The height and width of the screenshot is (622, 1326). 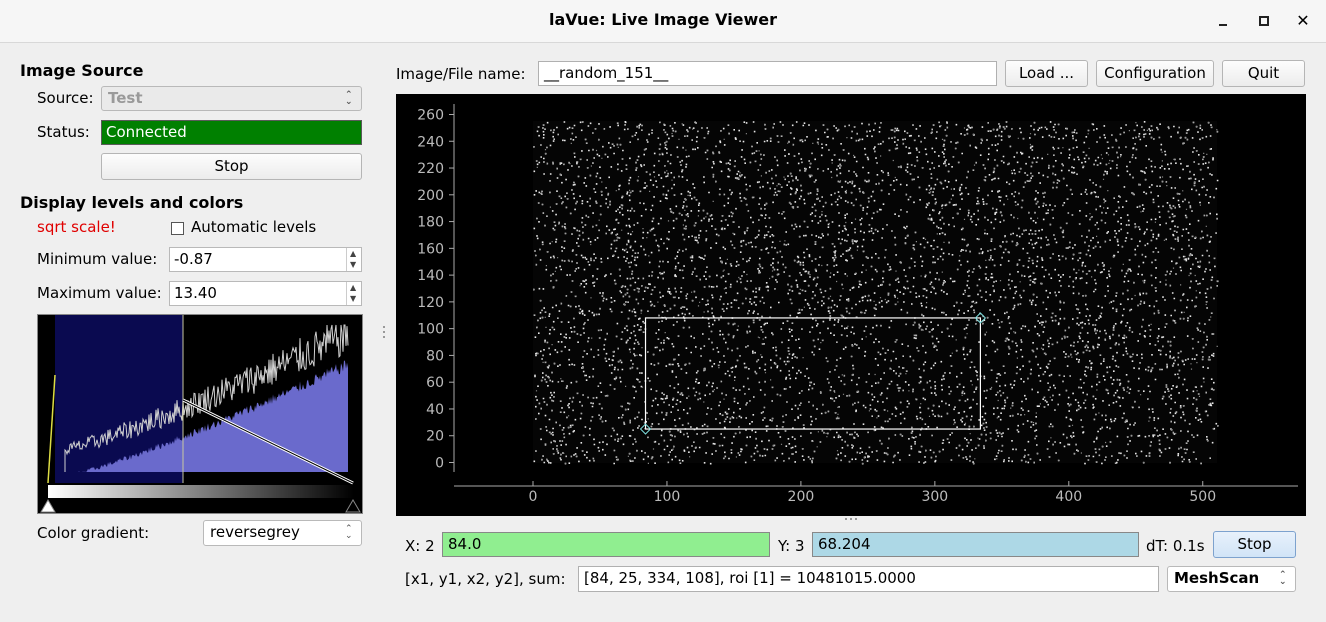 What do you see at coordinates (420, 546) in the screenshot?
I see `x-coordinate-label: X: 2` at bounding box center [420, 546].